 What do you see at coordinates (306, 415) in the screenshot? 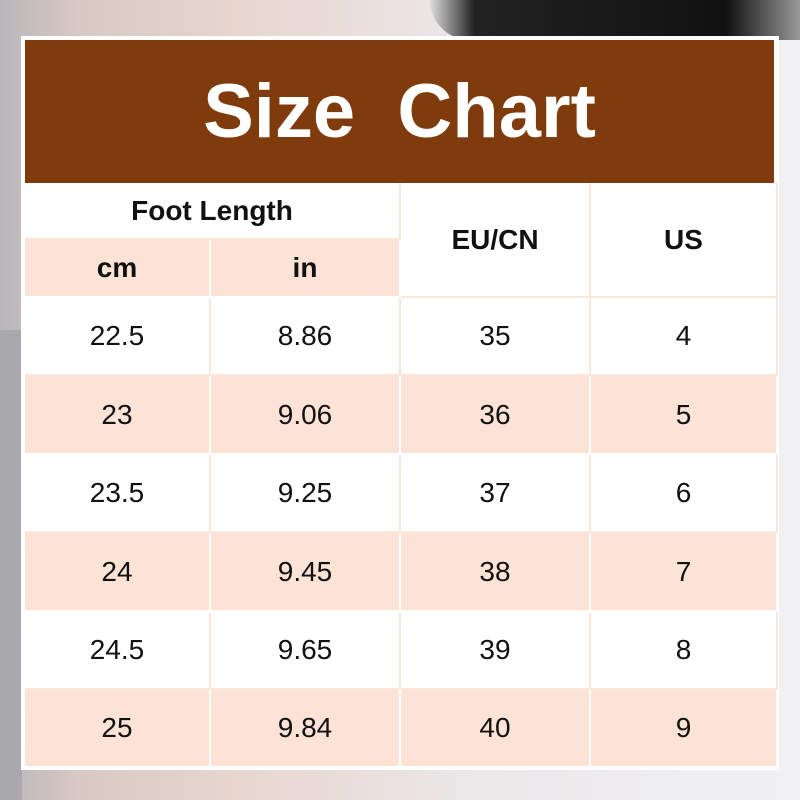
I see `cell-in: 9.06` at bounding box center [306, 415].